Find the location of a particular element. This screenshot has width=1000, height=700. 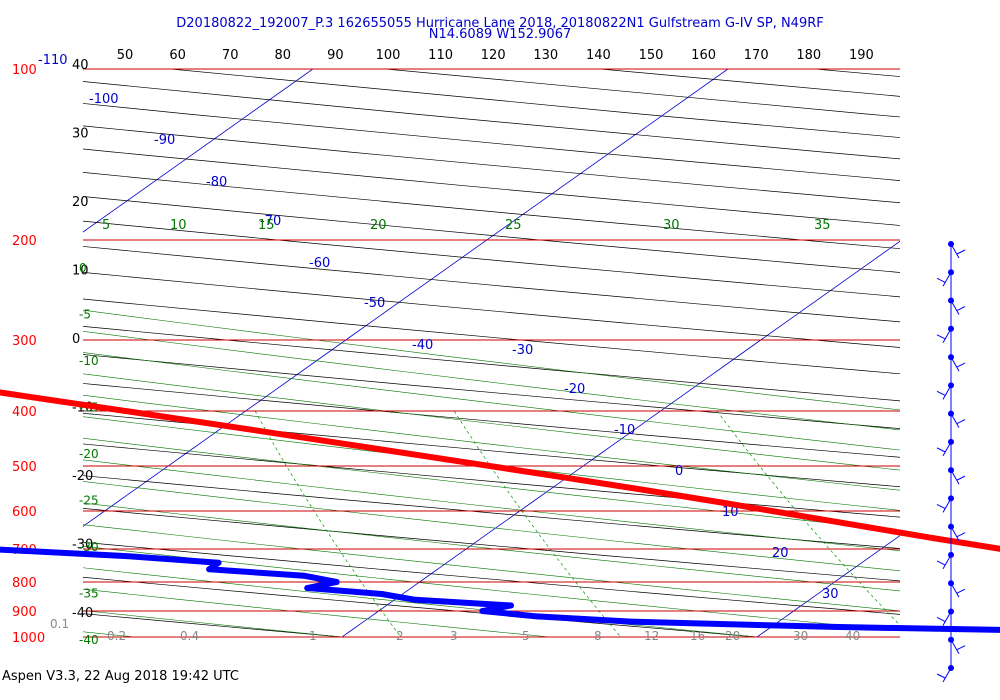

pressure-tick-label: 600 is located at coordinates (24, 512).